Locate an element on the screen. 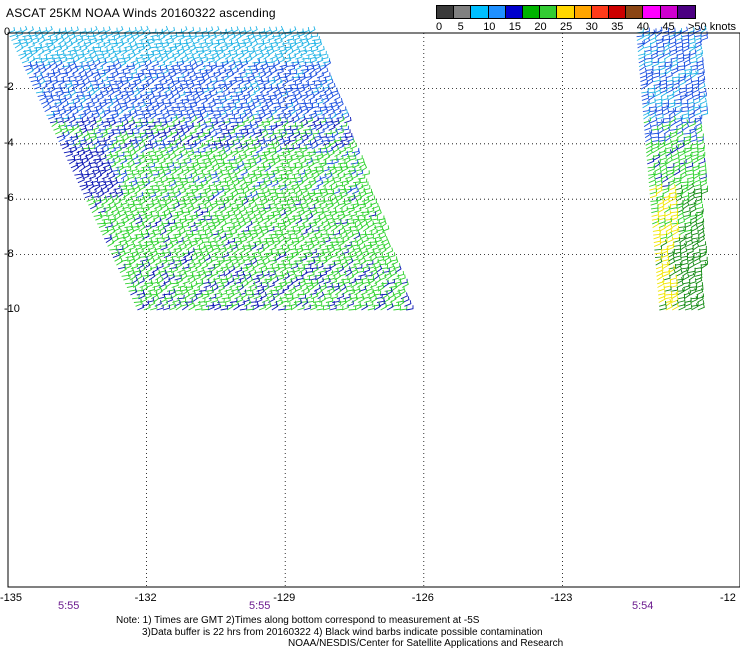 The width and height of the screenshot is (740, 650). colorbar-label: 5 is located at coordinates (460, 27).